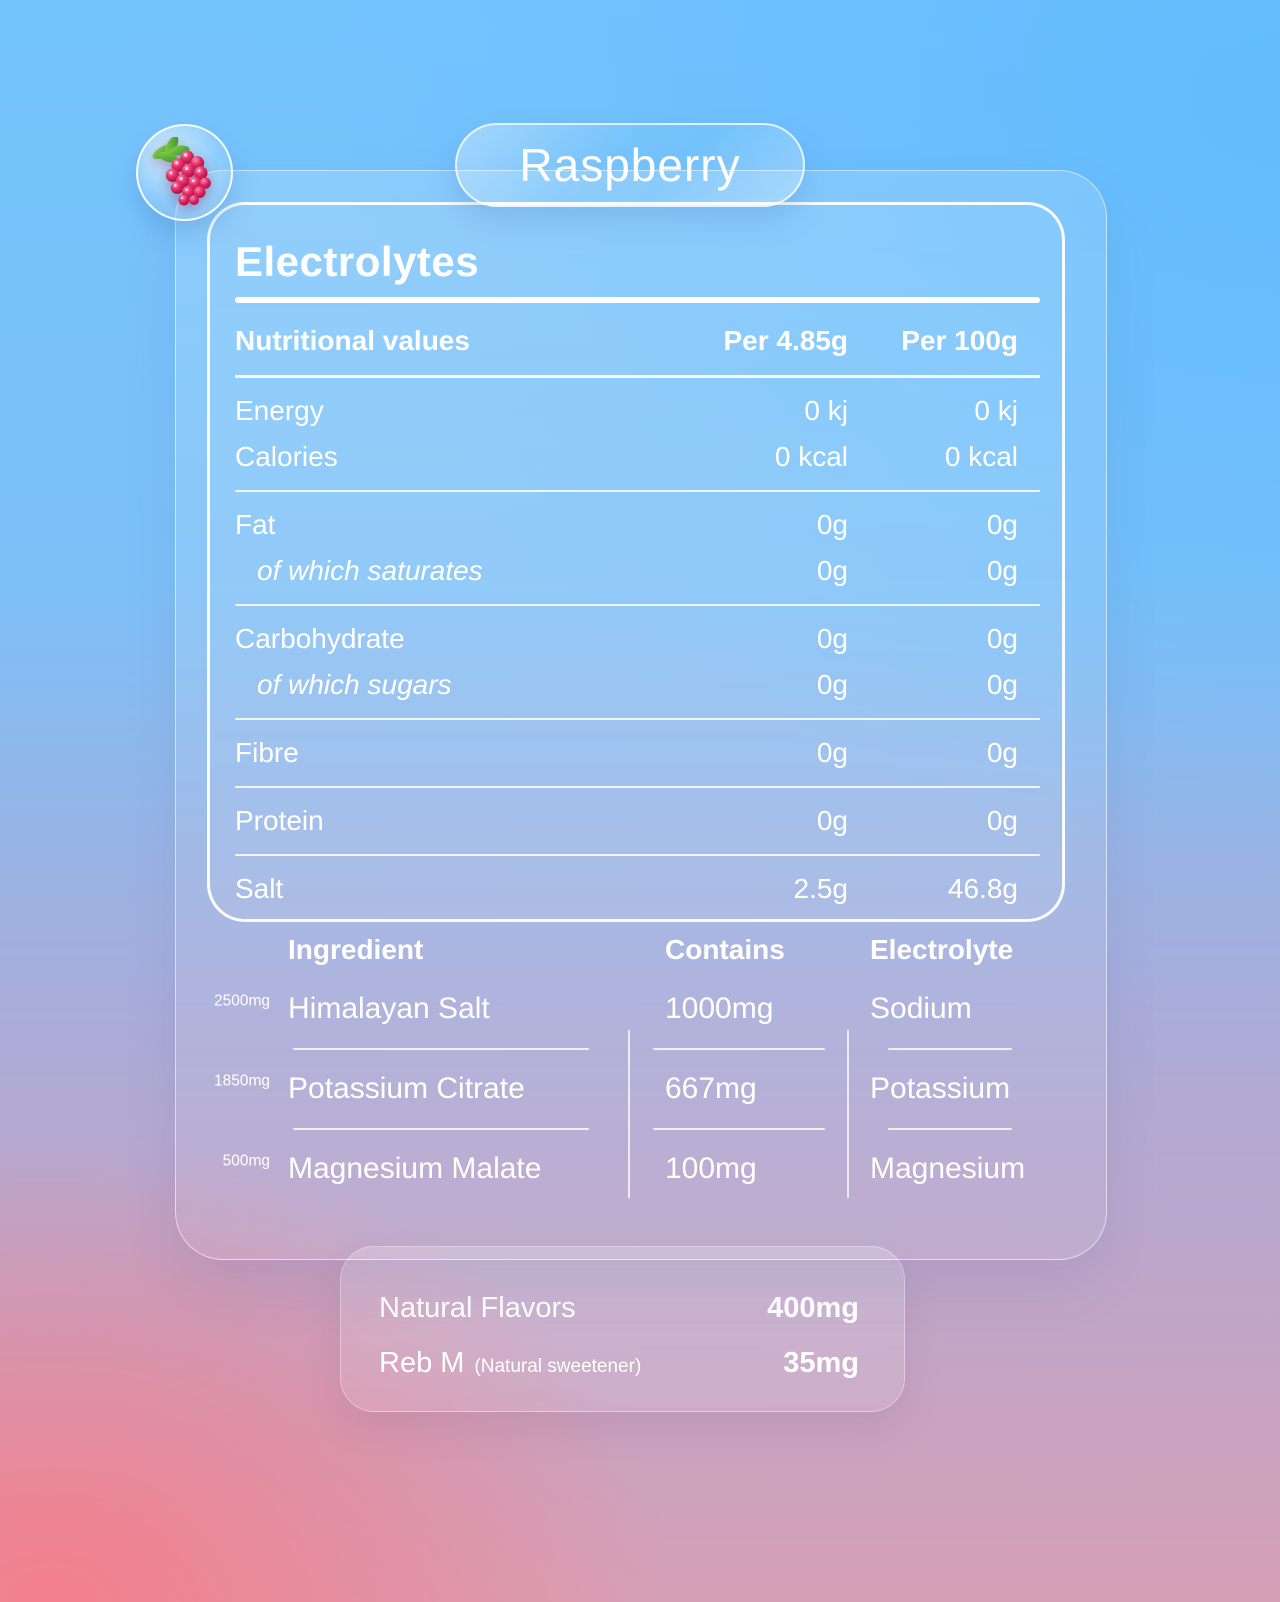 Image resolution: width=1280 pixels, height=1602 pixels. I want to click on row-label: Calories, so click(286, 456).